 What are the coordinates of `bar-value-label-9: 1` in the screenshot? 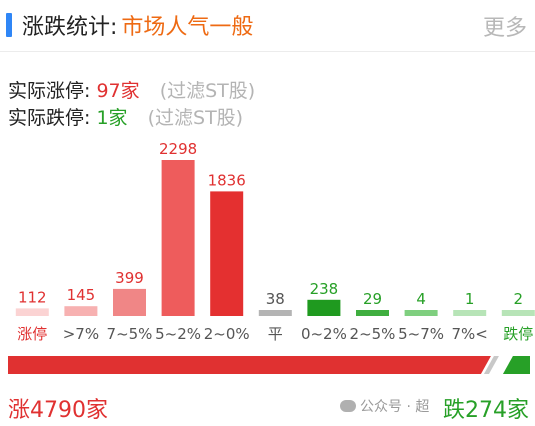 It's located at (470, 299).